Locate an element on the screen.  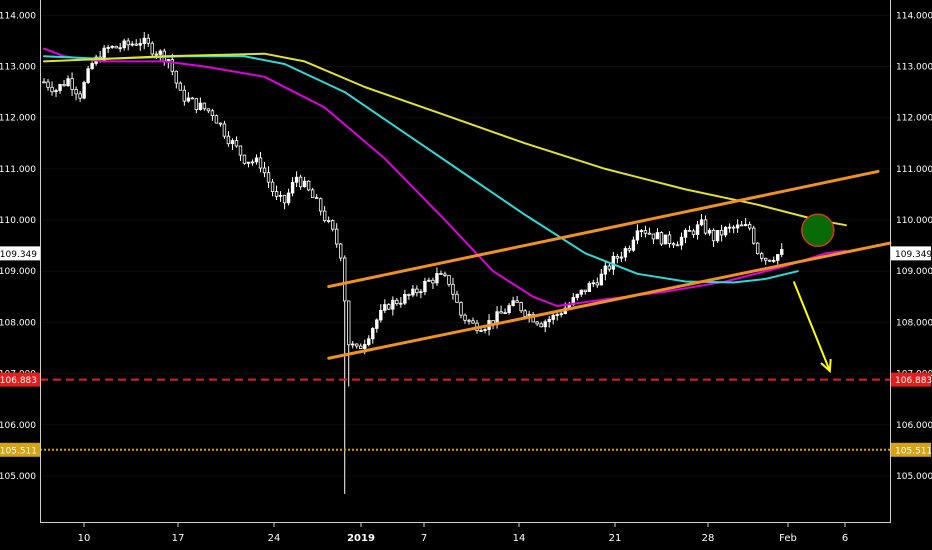
current-price-tag-bg is located at coordinates (911, 253).